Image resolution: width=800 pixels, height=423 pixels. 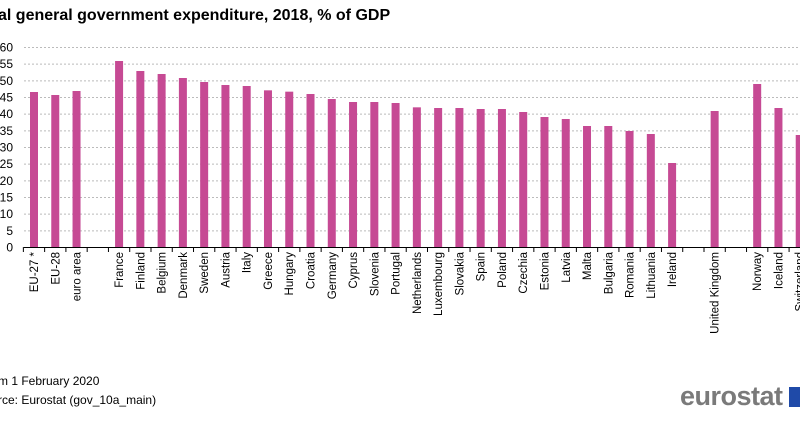 I want to click on x-tick-label: Italy, so click(x=248, y=262).